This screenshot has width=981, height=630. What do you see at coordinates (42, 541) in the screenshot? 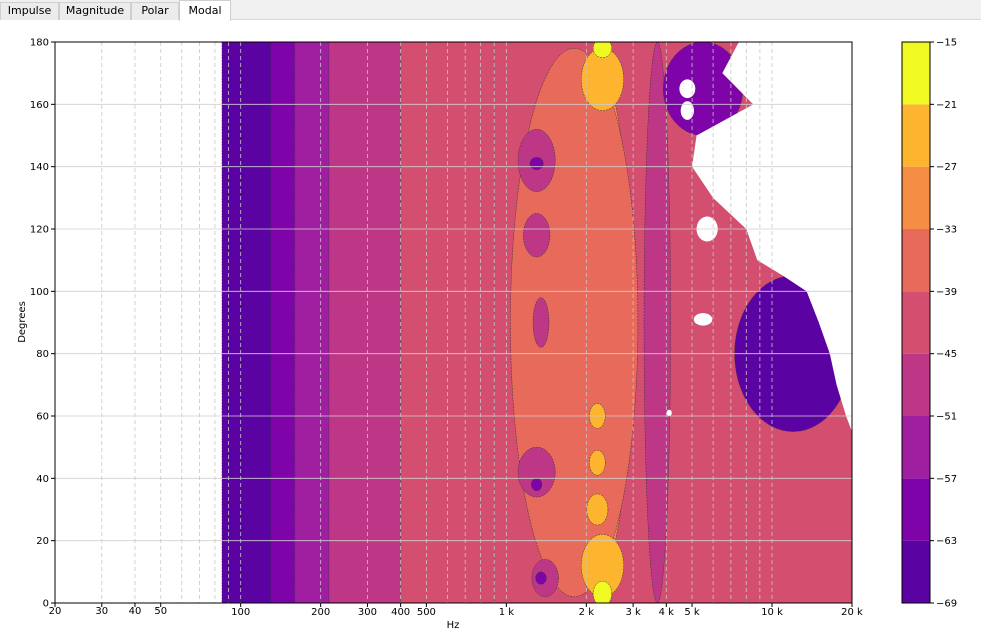
I see `y-tick-label: 20` at bounding box center [42, 541].